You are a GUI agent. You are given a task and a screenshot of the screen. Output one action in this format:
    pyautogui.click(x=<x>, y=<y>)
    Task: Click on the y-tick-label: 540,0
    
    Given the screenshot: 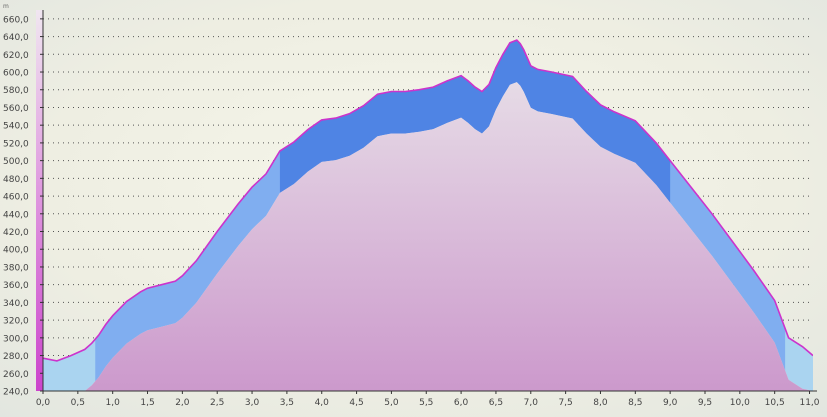 What is the action you would take?
    pyautogui.click(x=16, y=127)
    